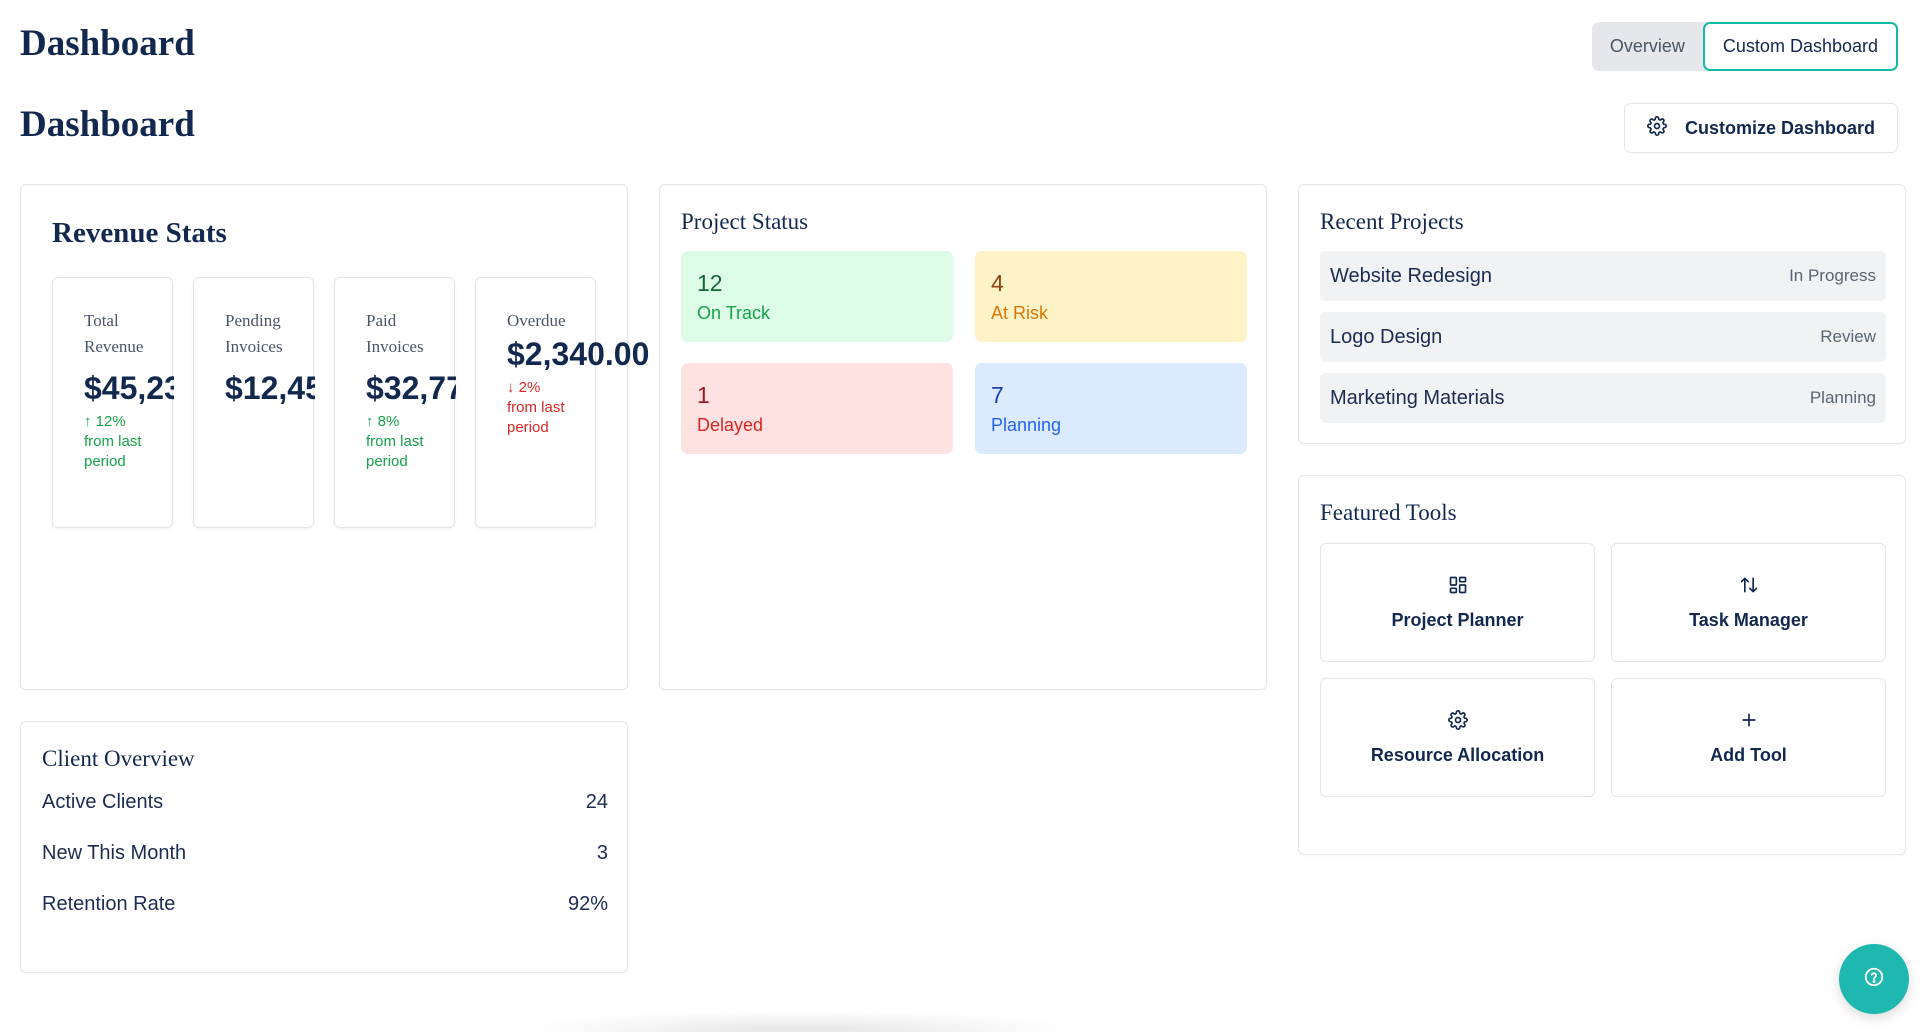  What do you see at coordinates (703, 395) in the screenshot?
I see `status-count: 1` at bounding box center [703, 395].